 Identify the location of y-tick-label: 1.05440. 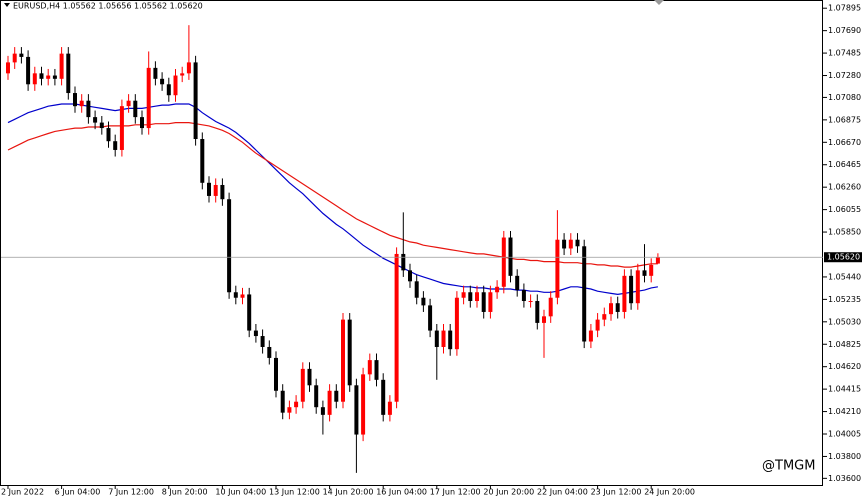
(844, 276).